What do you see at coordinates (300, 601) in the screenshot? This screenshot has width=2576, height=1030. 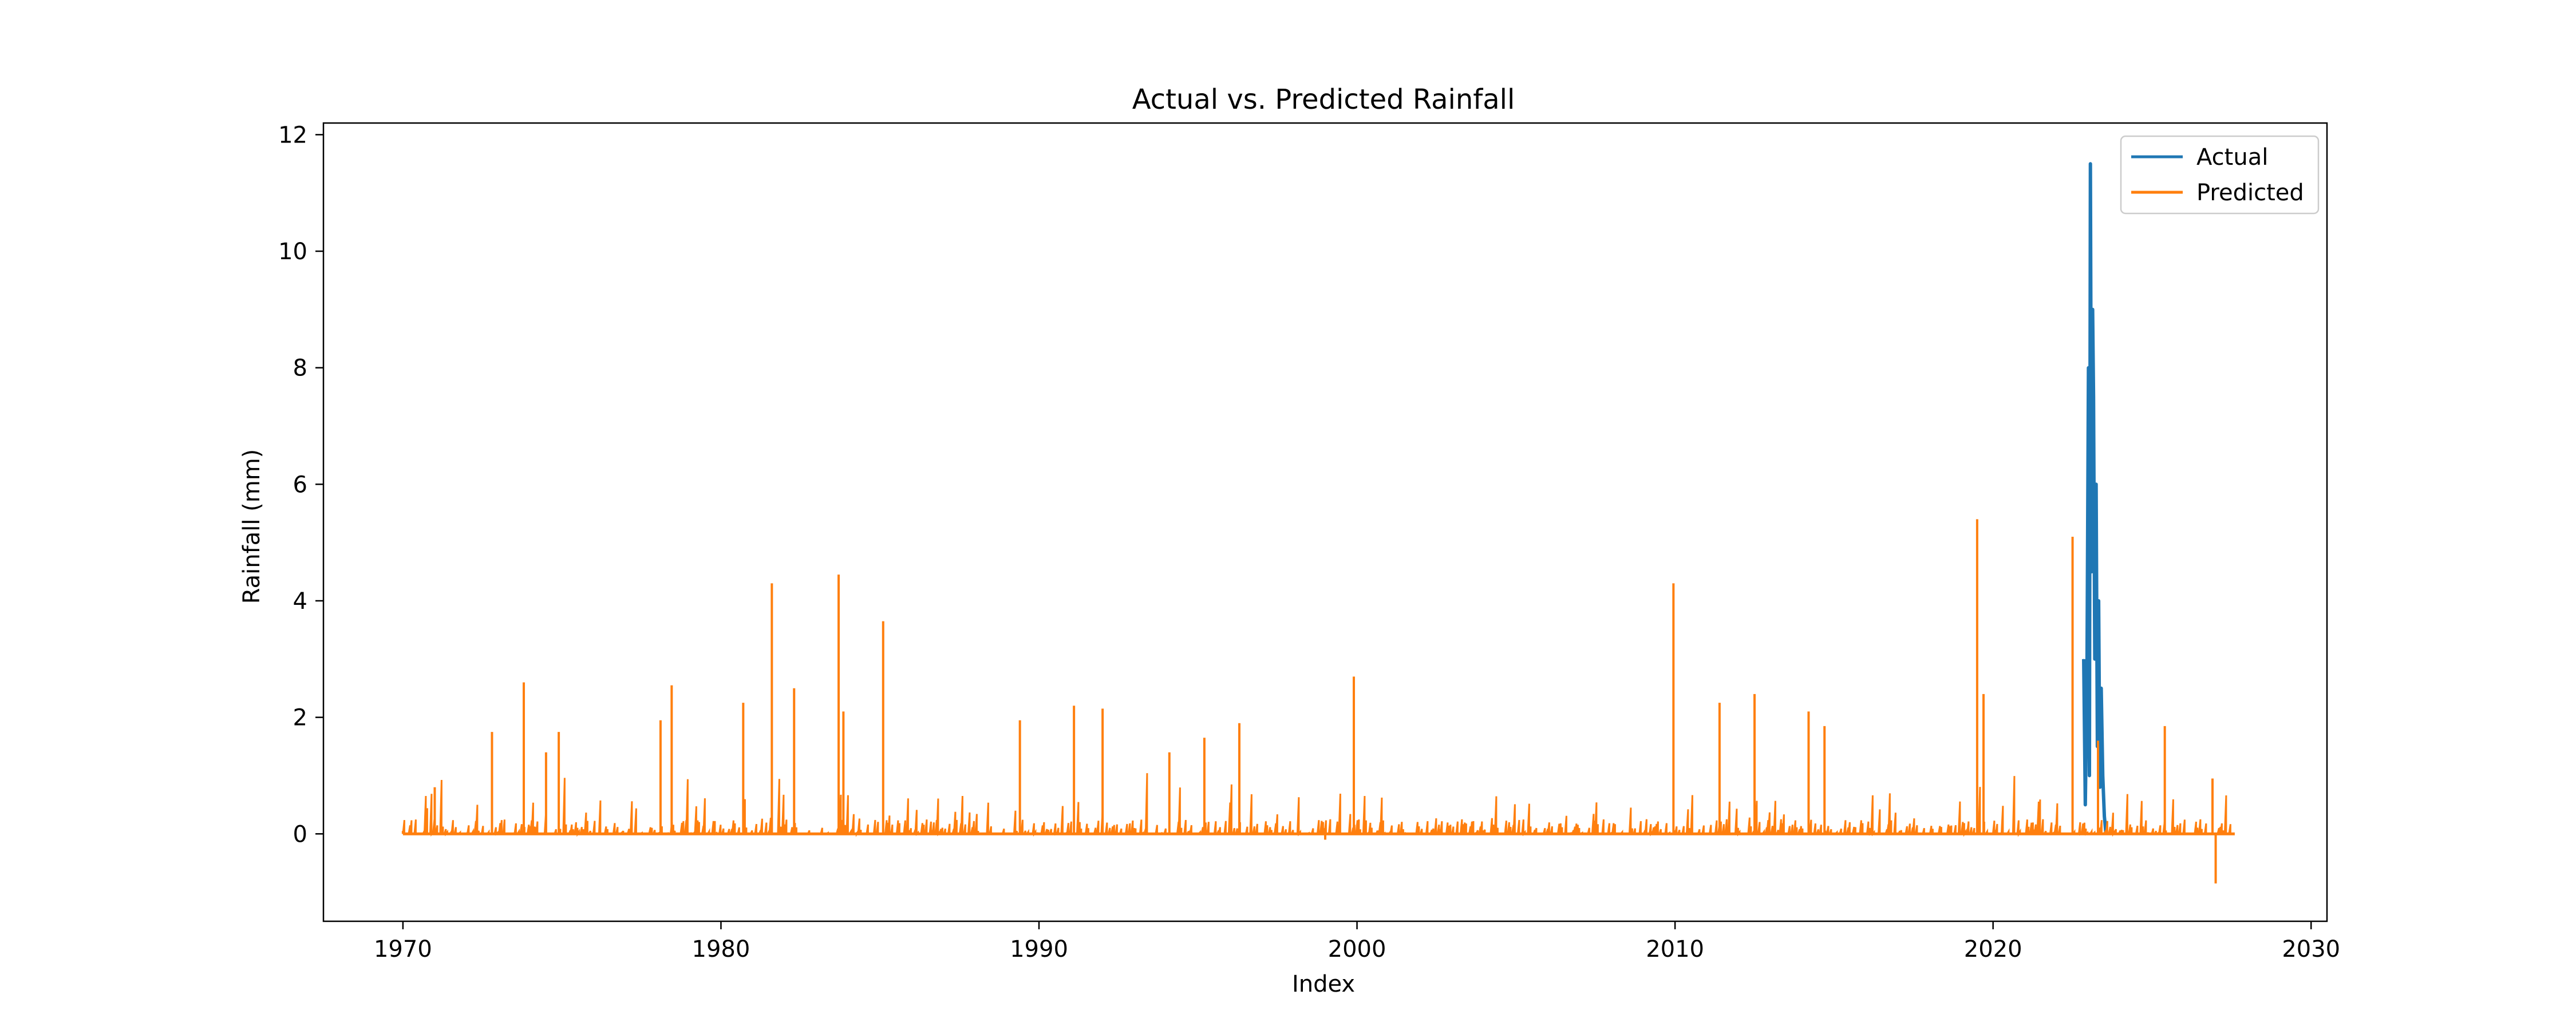 I see `y-tick-label: 4` at bounding box center [300, 601].